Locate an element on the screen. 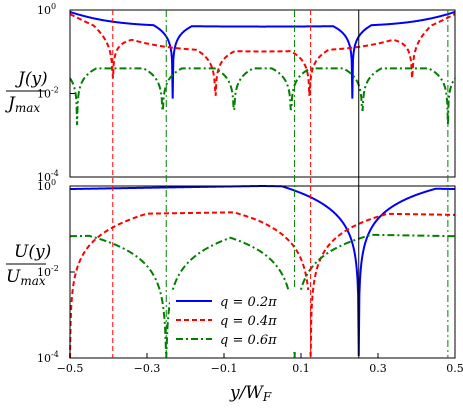 This screenshot has height=409, width=463. bottom-y-axis-label: U(y) Umax is located at coordinates (28, 265).